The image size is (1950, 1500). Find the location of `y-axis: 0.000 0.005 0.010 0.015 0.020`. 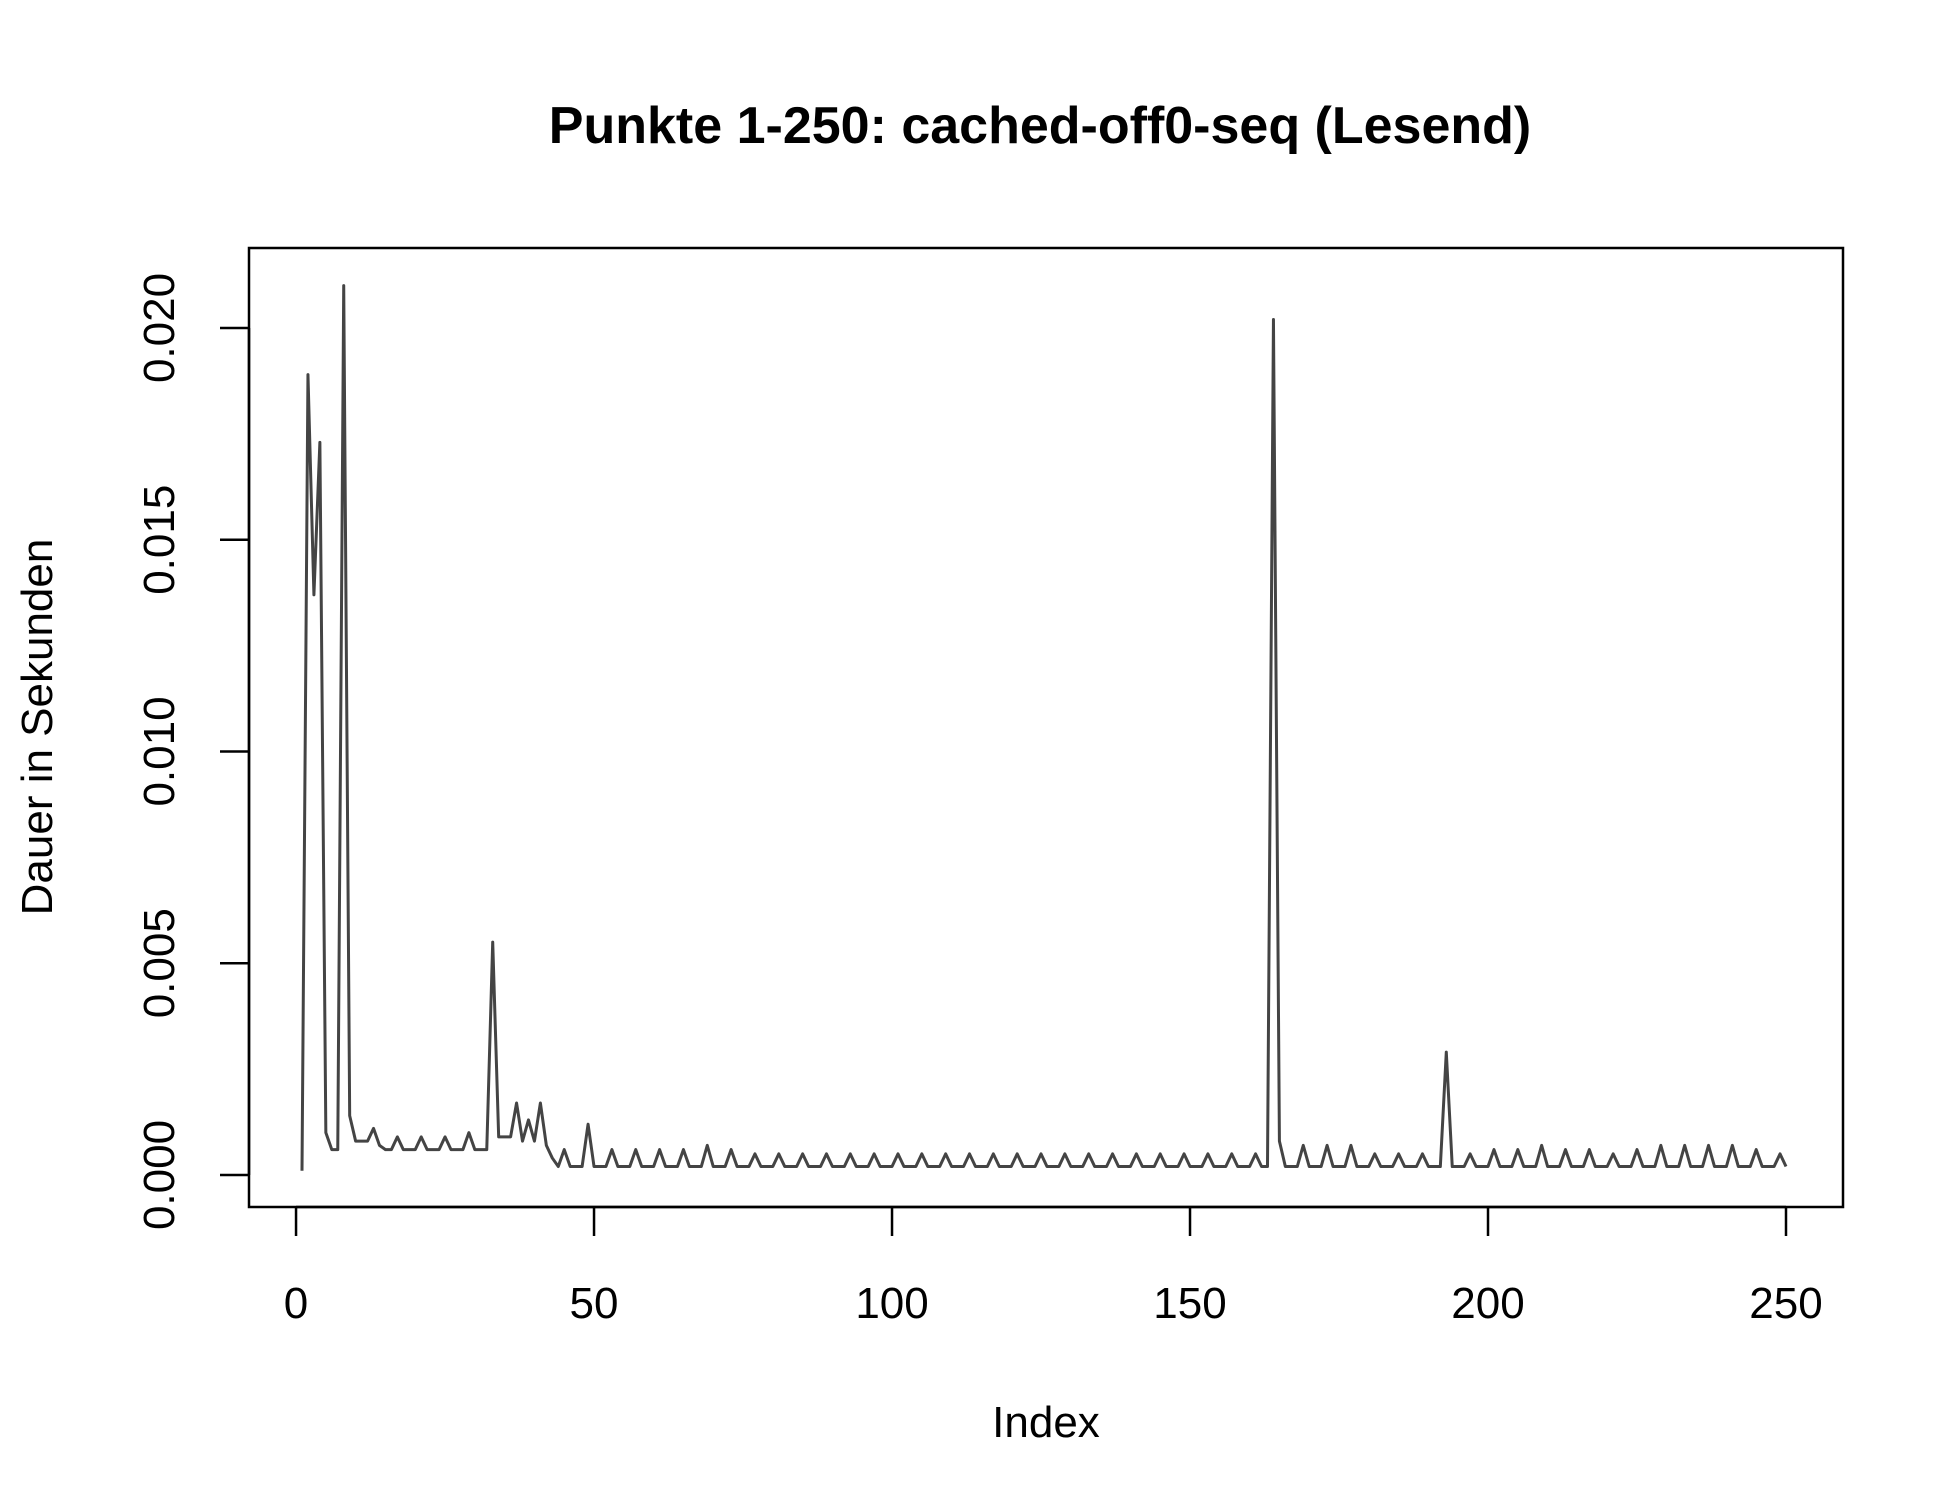

y-axis: 0.000 0.005 0.010 0.015 0.020 is located at coordinates (193, 751).